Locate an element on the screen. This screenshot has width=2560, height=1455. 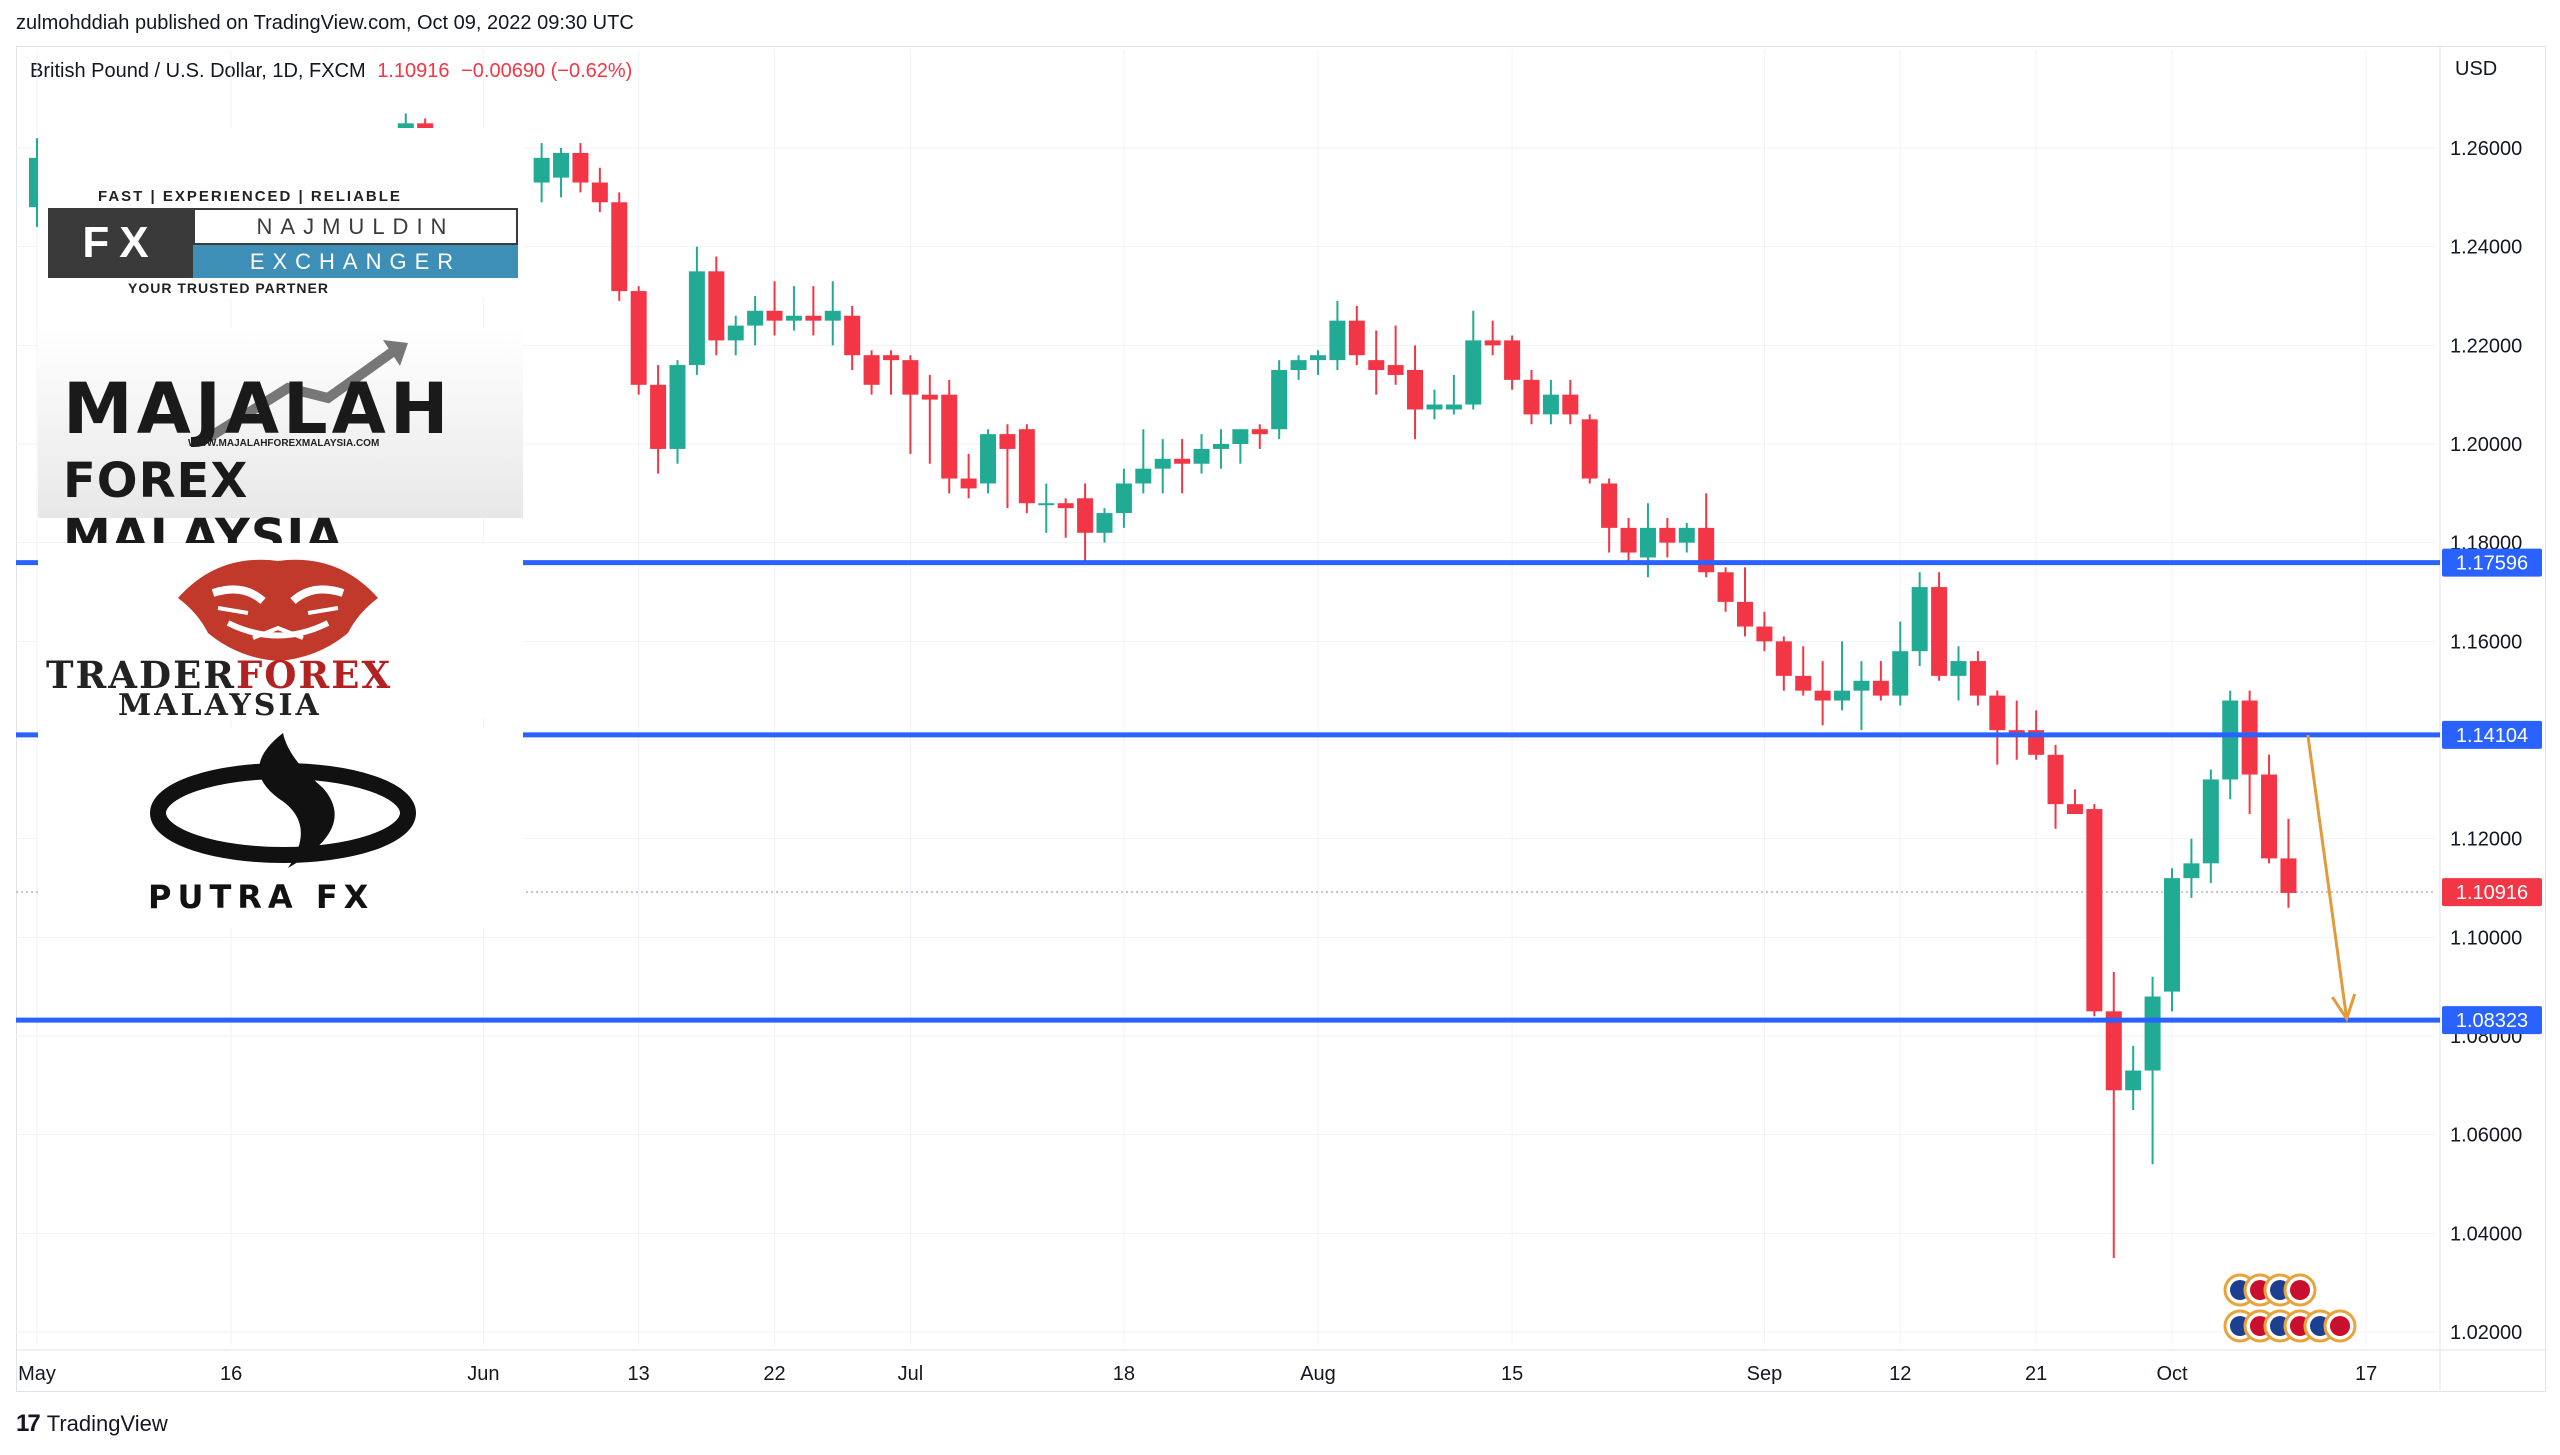
tradingview-brand: TradingView is located at coordinates (107, 1423).